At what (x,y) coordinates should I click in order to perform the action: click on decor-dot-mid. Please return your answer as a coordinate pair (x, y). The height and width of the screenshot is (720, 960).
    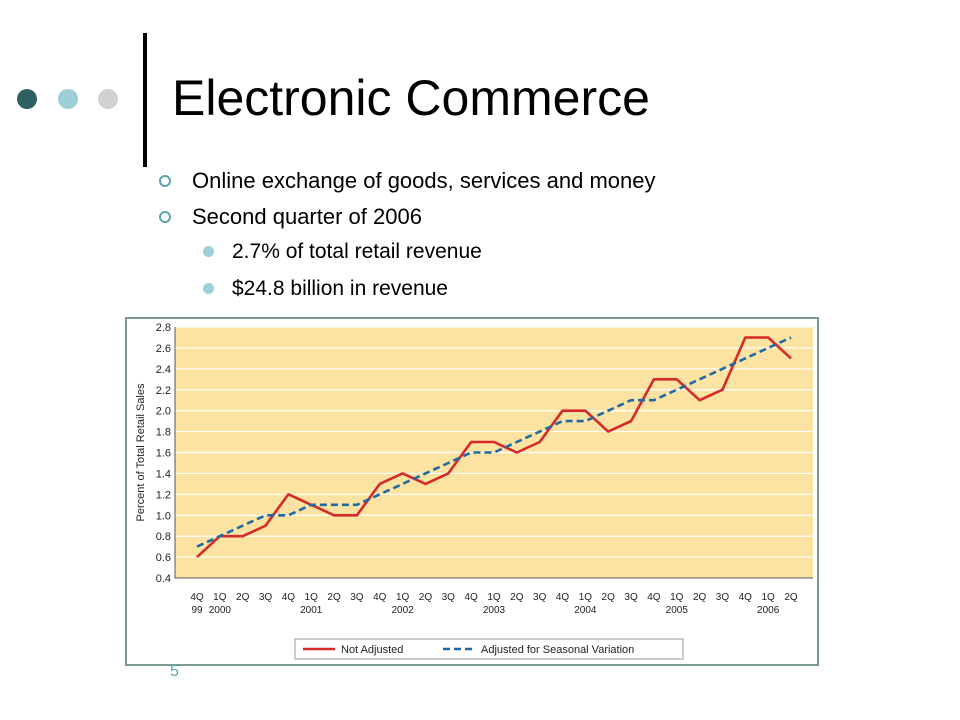
    Looking at the image, I should click on (68, 99).